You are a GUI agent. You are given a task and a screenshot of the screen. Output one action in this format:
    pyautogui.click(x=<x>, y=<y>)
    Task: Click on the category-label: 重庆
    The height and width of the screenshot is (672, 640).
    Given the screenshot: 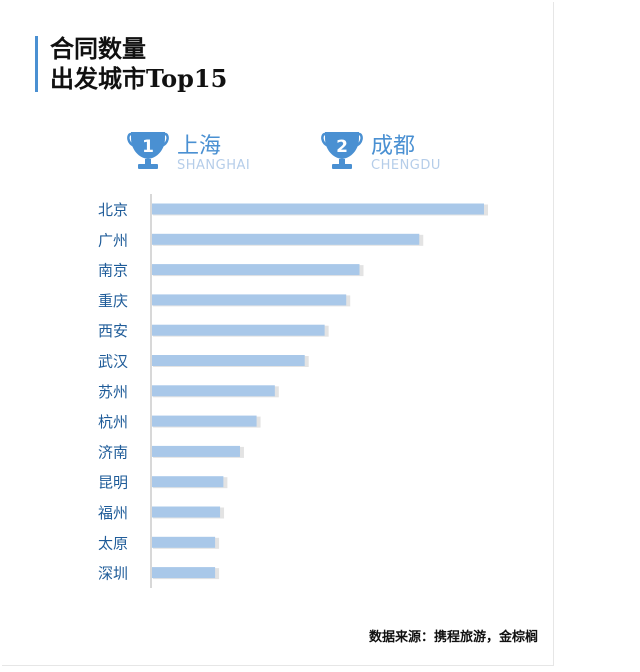 What is the action you would take?
    pyautogui.click(x=113, y=301)
    